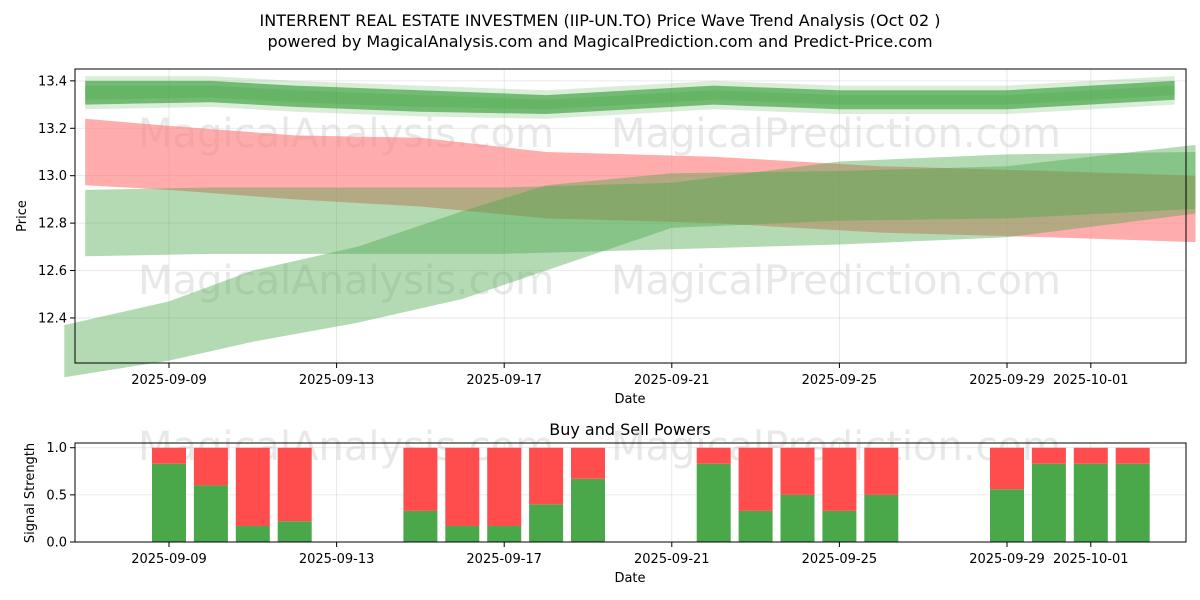 The height and width of the screenshot is (600, 1200). Describe the element at coordinates (56, 200) in the screenshot. I see `price-y-ticks: 12.4 12.6 12.8 13.0 13.2 13.4` at that location.